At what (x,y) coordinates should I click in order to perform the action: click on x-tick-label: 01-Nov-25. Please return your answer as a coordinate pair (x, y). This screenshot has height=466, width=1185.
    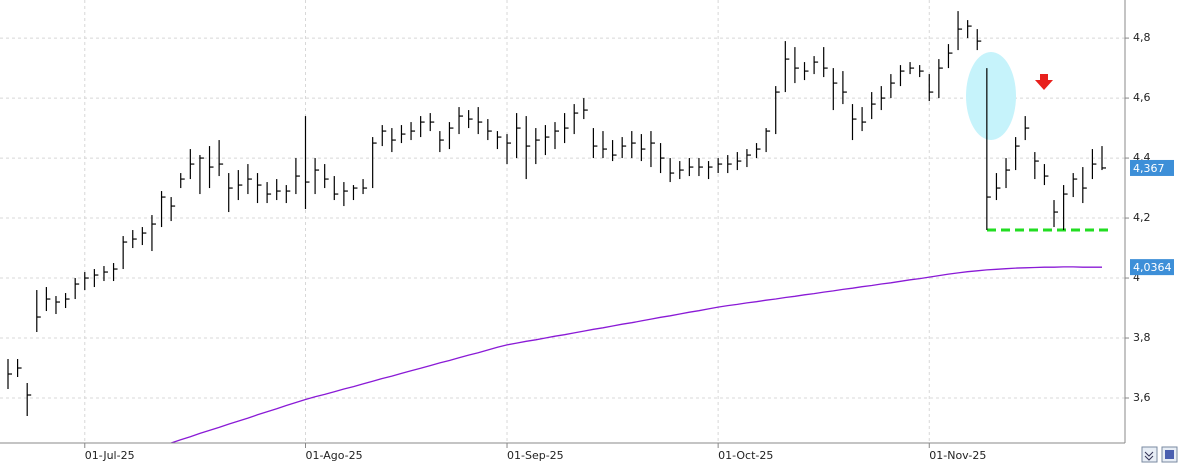
    Looking at the image, I should click on (957, 455).